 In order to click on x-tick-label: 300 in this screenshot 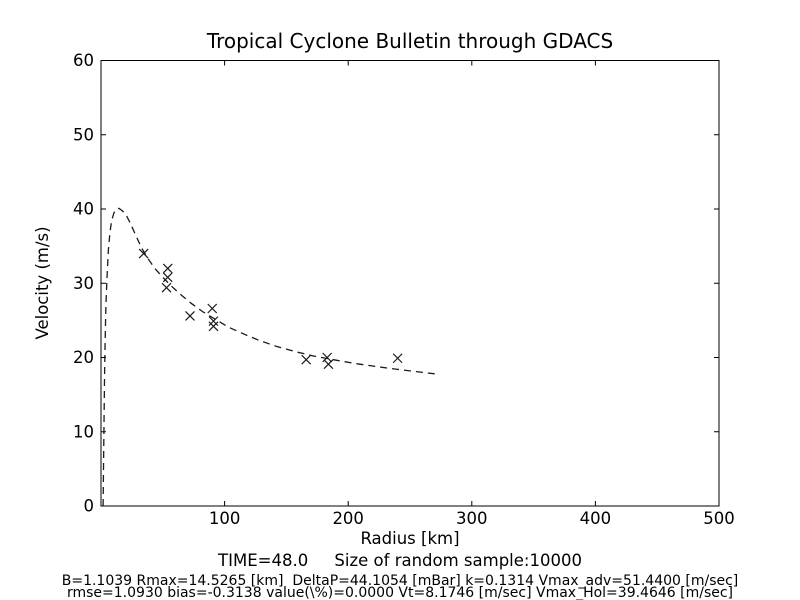, I will do `click(472, 518)`.